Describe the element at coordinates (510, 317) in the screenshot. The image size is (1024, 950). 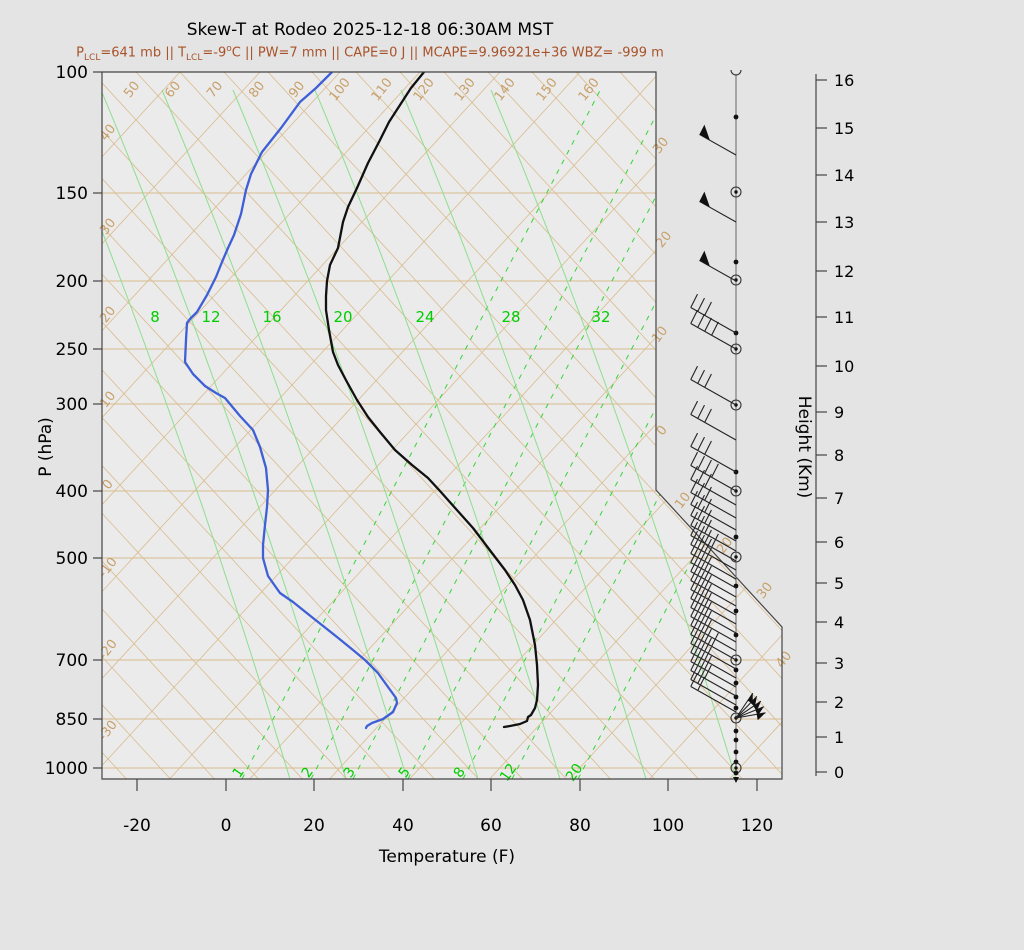
I see `moist-adiabat-label: 28` at that location.